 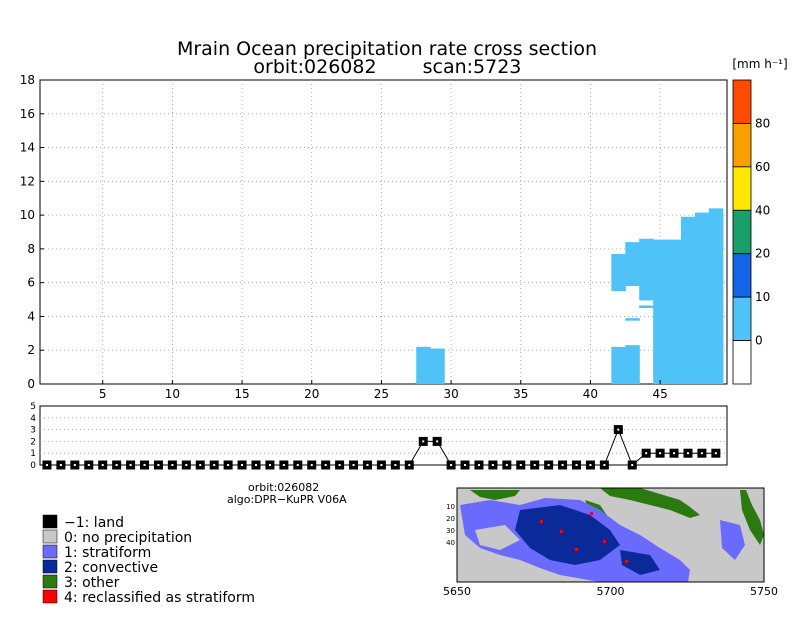 I want to click on type-y-tick-label-5: 5, so click(x=33, y=407).